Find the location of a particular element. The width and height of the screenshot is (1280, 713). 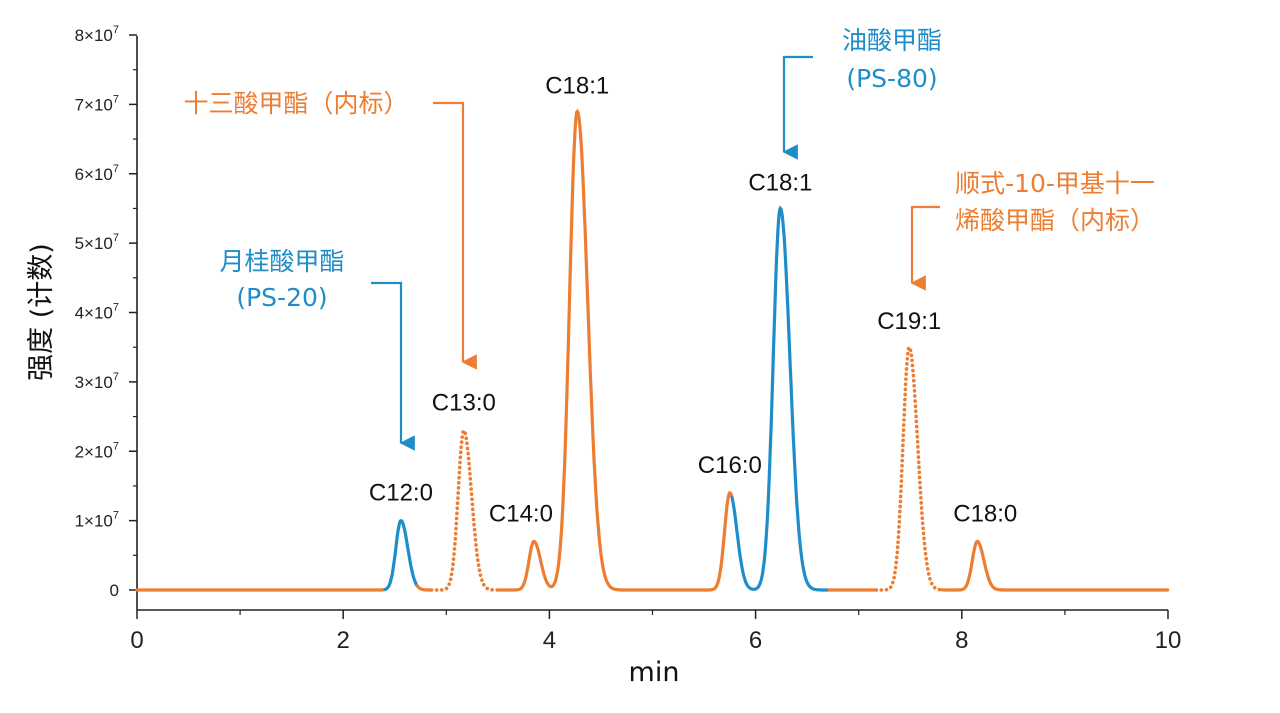

annotation-line: 油酸甲酯 is located at coordinates (892, 40).